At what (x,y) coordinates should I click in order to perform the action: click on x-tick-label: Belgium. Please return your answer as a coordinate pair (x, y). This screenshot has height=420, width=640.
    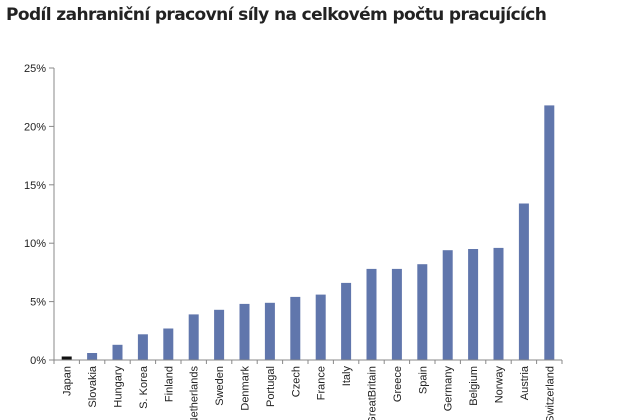
    Looking at the image, I should click on (474, 386).